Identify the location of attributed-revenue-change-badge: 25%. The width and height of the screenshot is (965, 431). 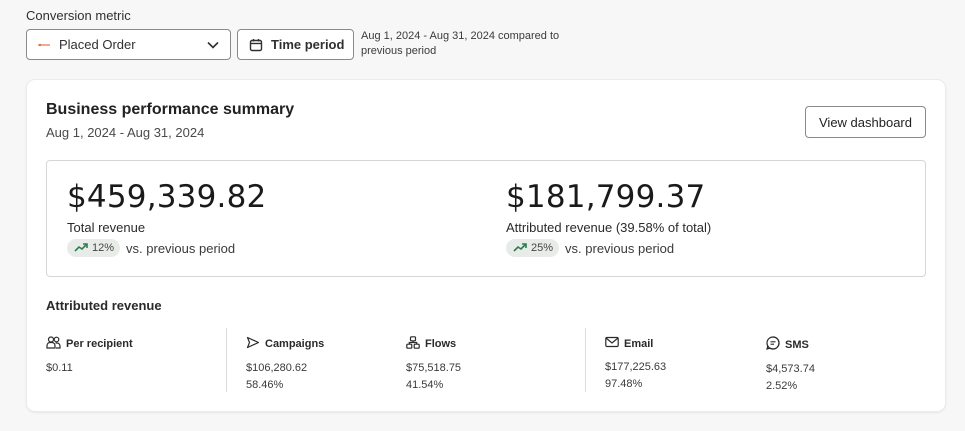
(533, 248).